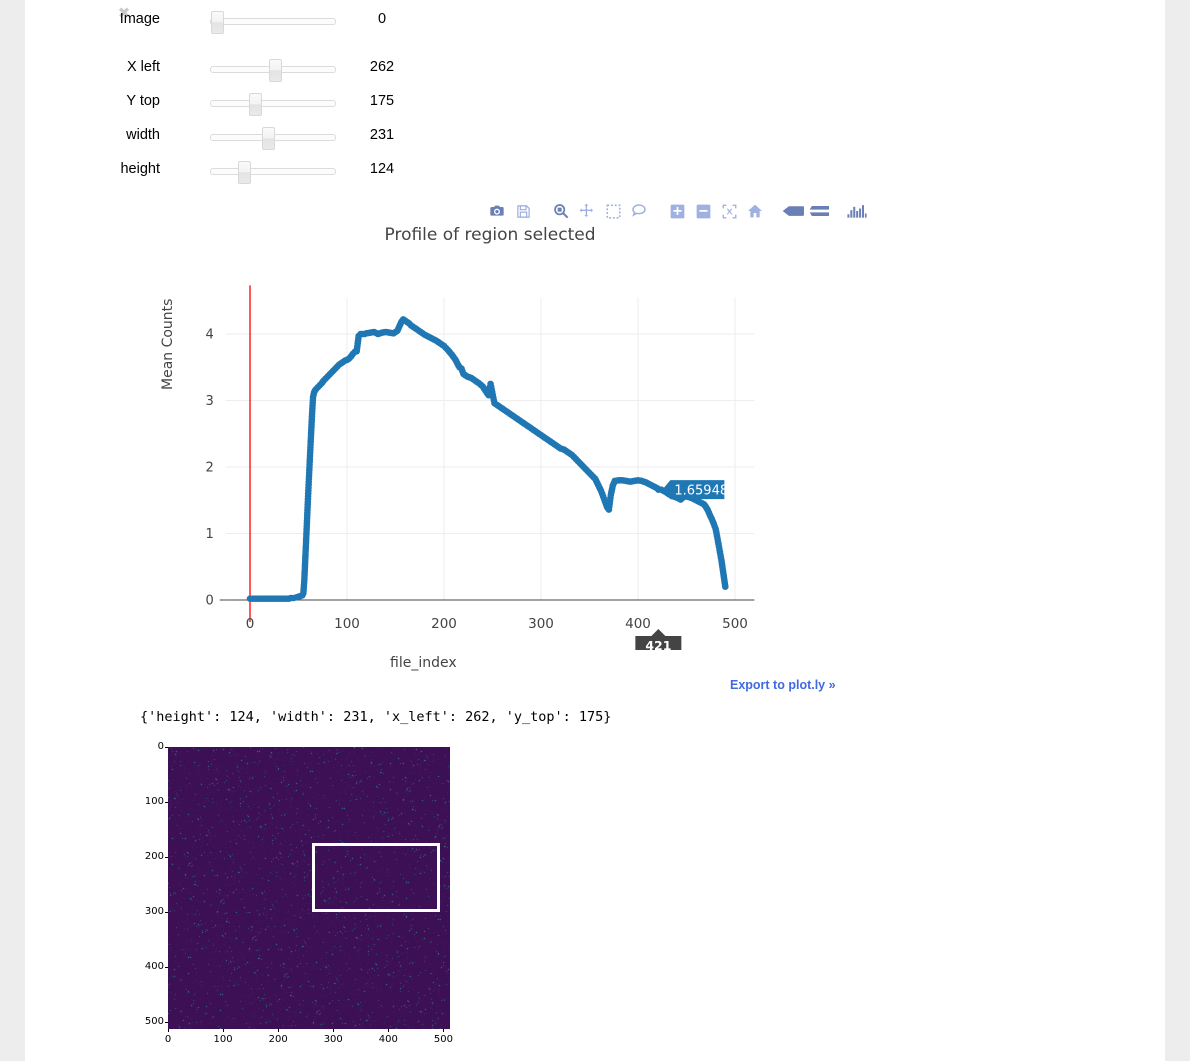  What do you see at coordinates (561, 211) in the screenshot?
I see `zoom-icon` at bounding box center [561, 211].